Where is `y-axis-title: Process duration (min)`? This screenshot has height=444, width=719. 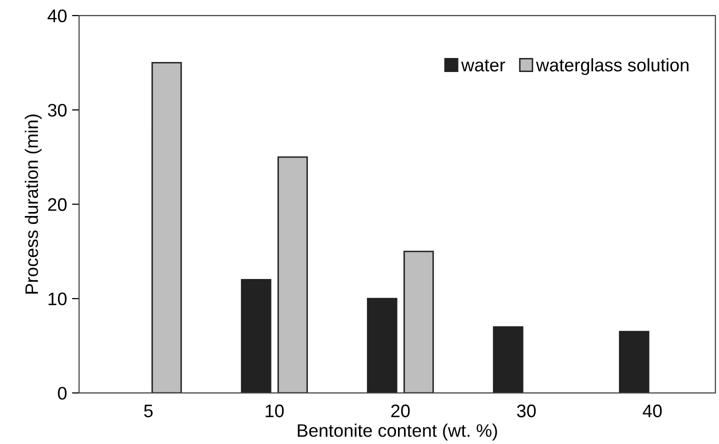
y-axis-title: Process duration (min) is located at coordinates (33, 204).